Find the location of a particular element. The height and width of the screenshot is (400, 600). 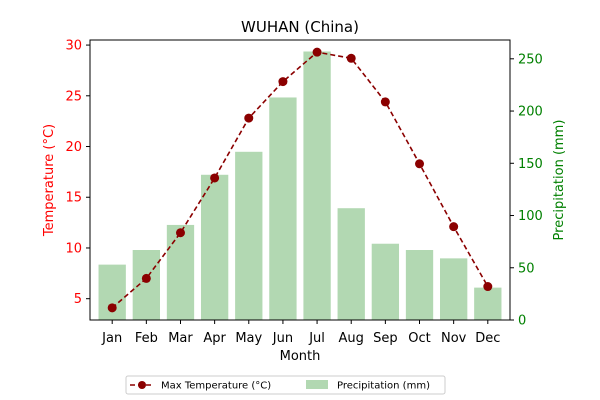

precipitation-bar-mar is located at coordinates (180, 272).